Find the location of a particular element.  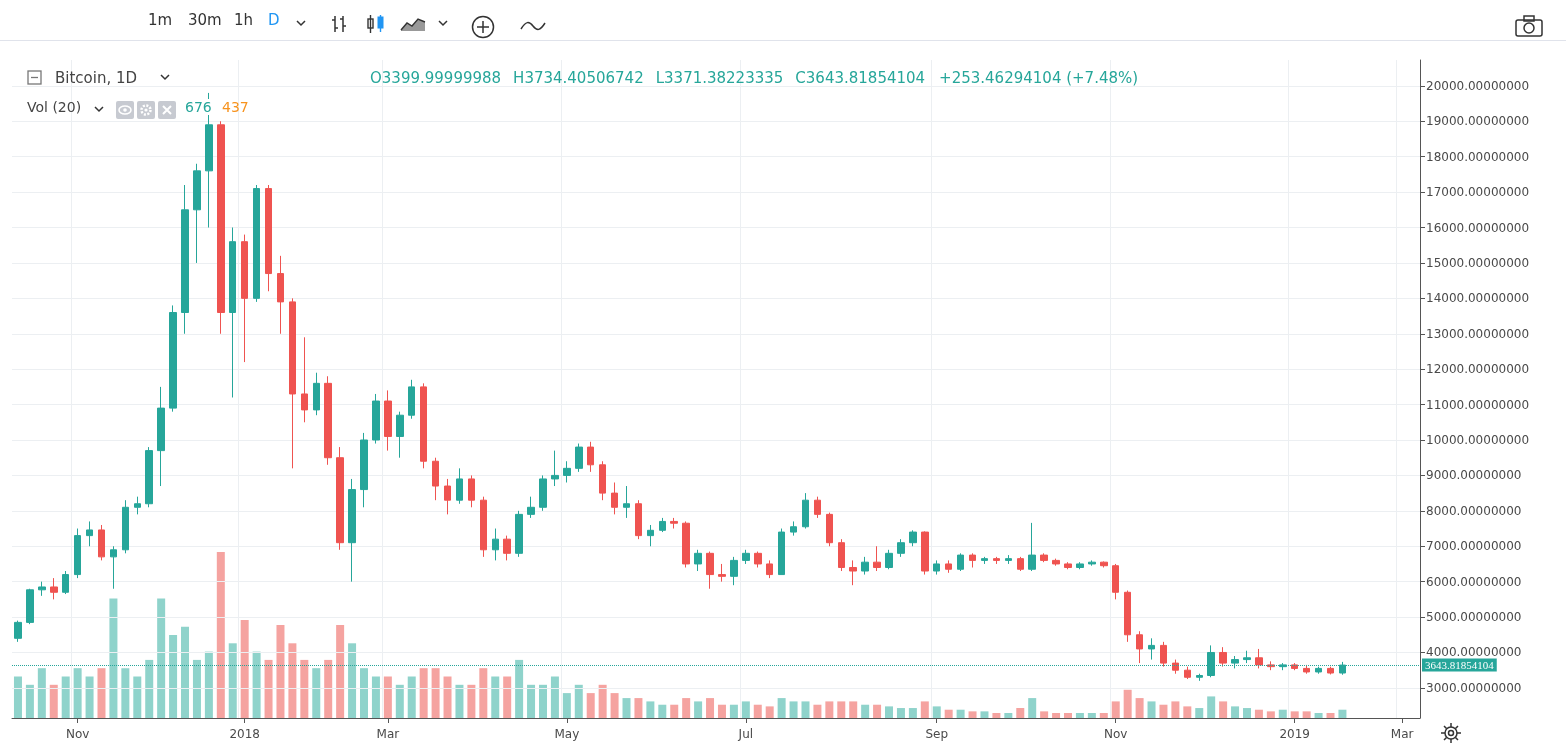

y-tick-label: 3000.00000000 is located at coordinates (1474, 687).